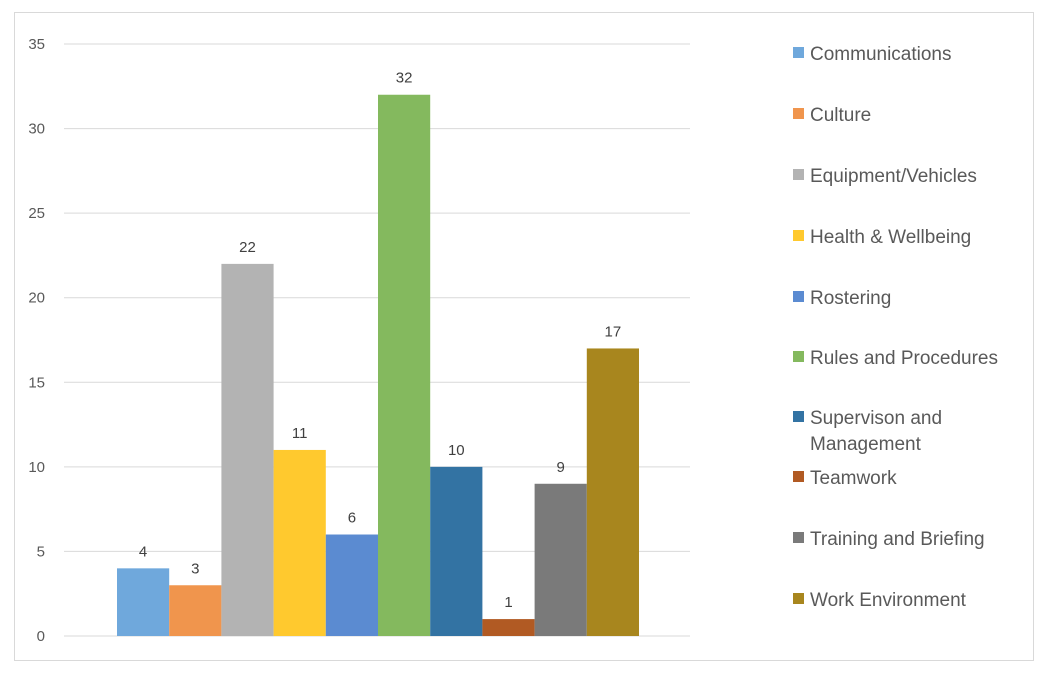 The width and height of the screenshot is (1058, 685). I want to click on legend-label: Supervison and Management, so click(876, 431).